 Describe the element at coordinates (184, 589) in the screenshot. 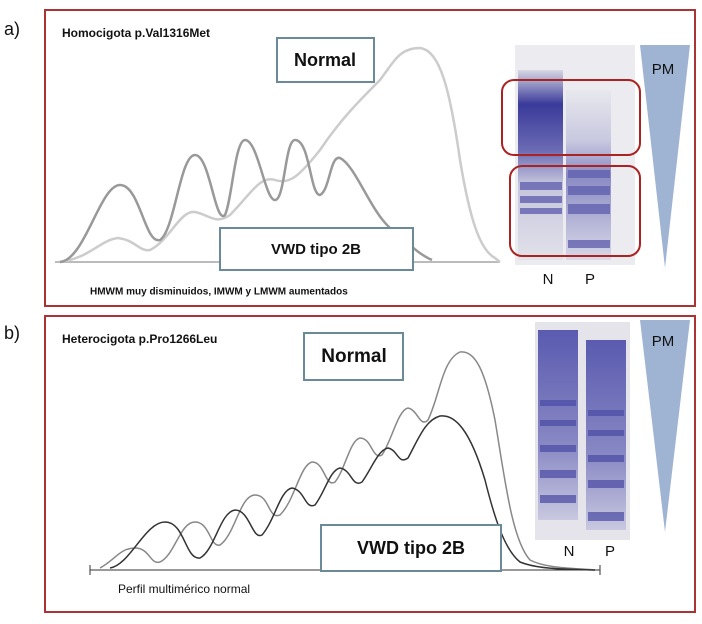

I see `caption: Perfil multimérico normal` at that location.